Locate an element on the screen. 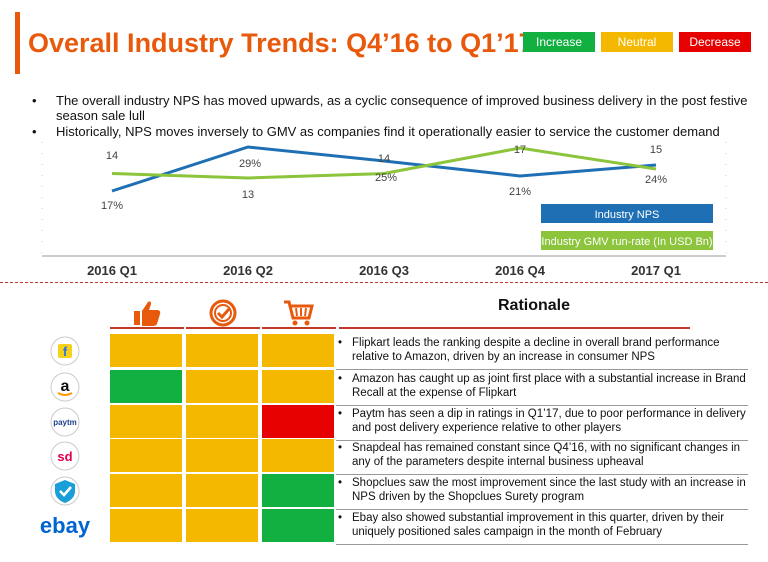  legend-nps-box is located at coordinates (627, 213).